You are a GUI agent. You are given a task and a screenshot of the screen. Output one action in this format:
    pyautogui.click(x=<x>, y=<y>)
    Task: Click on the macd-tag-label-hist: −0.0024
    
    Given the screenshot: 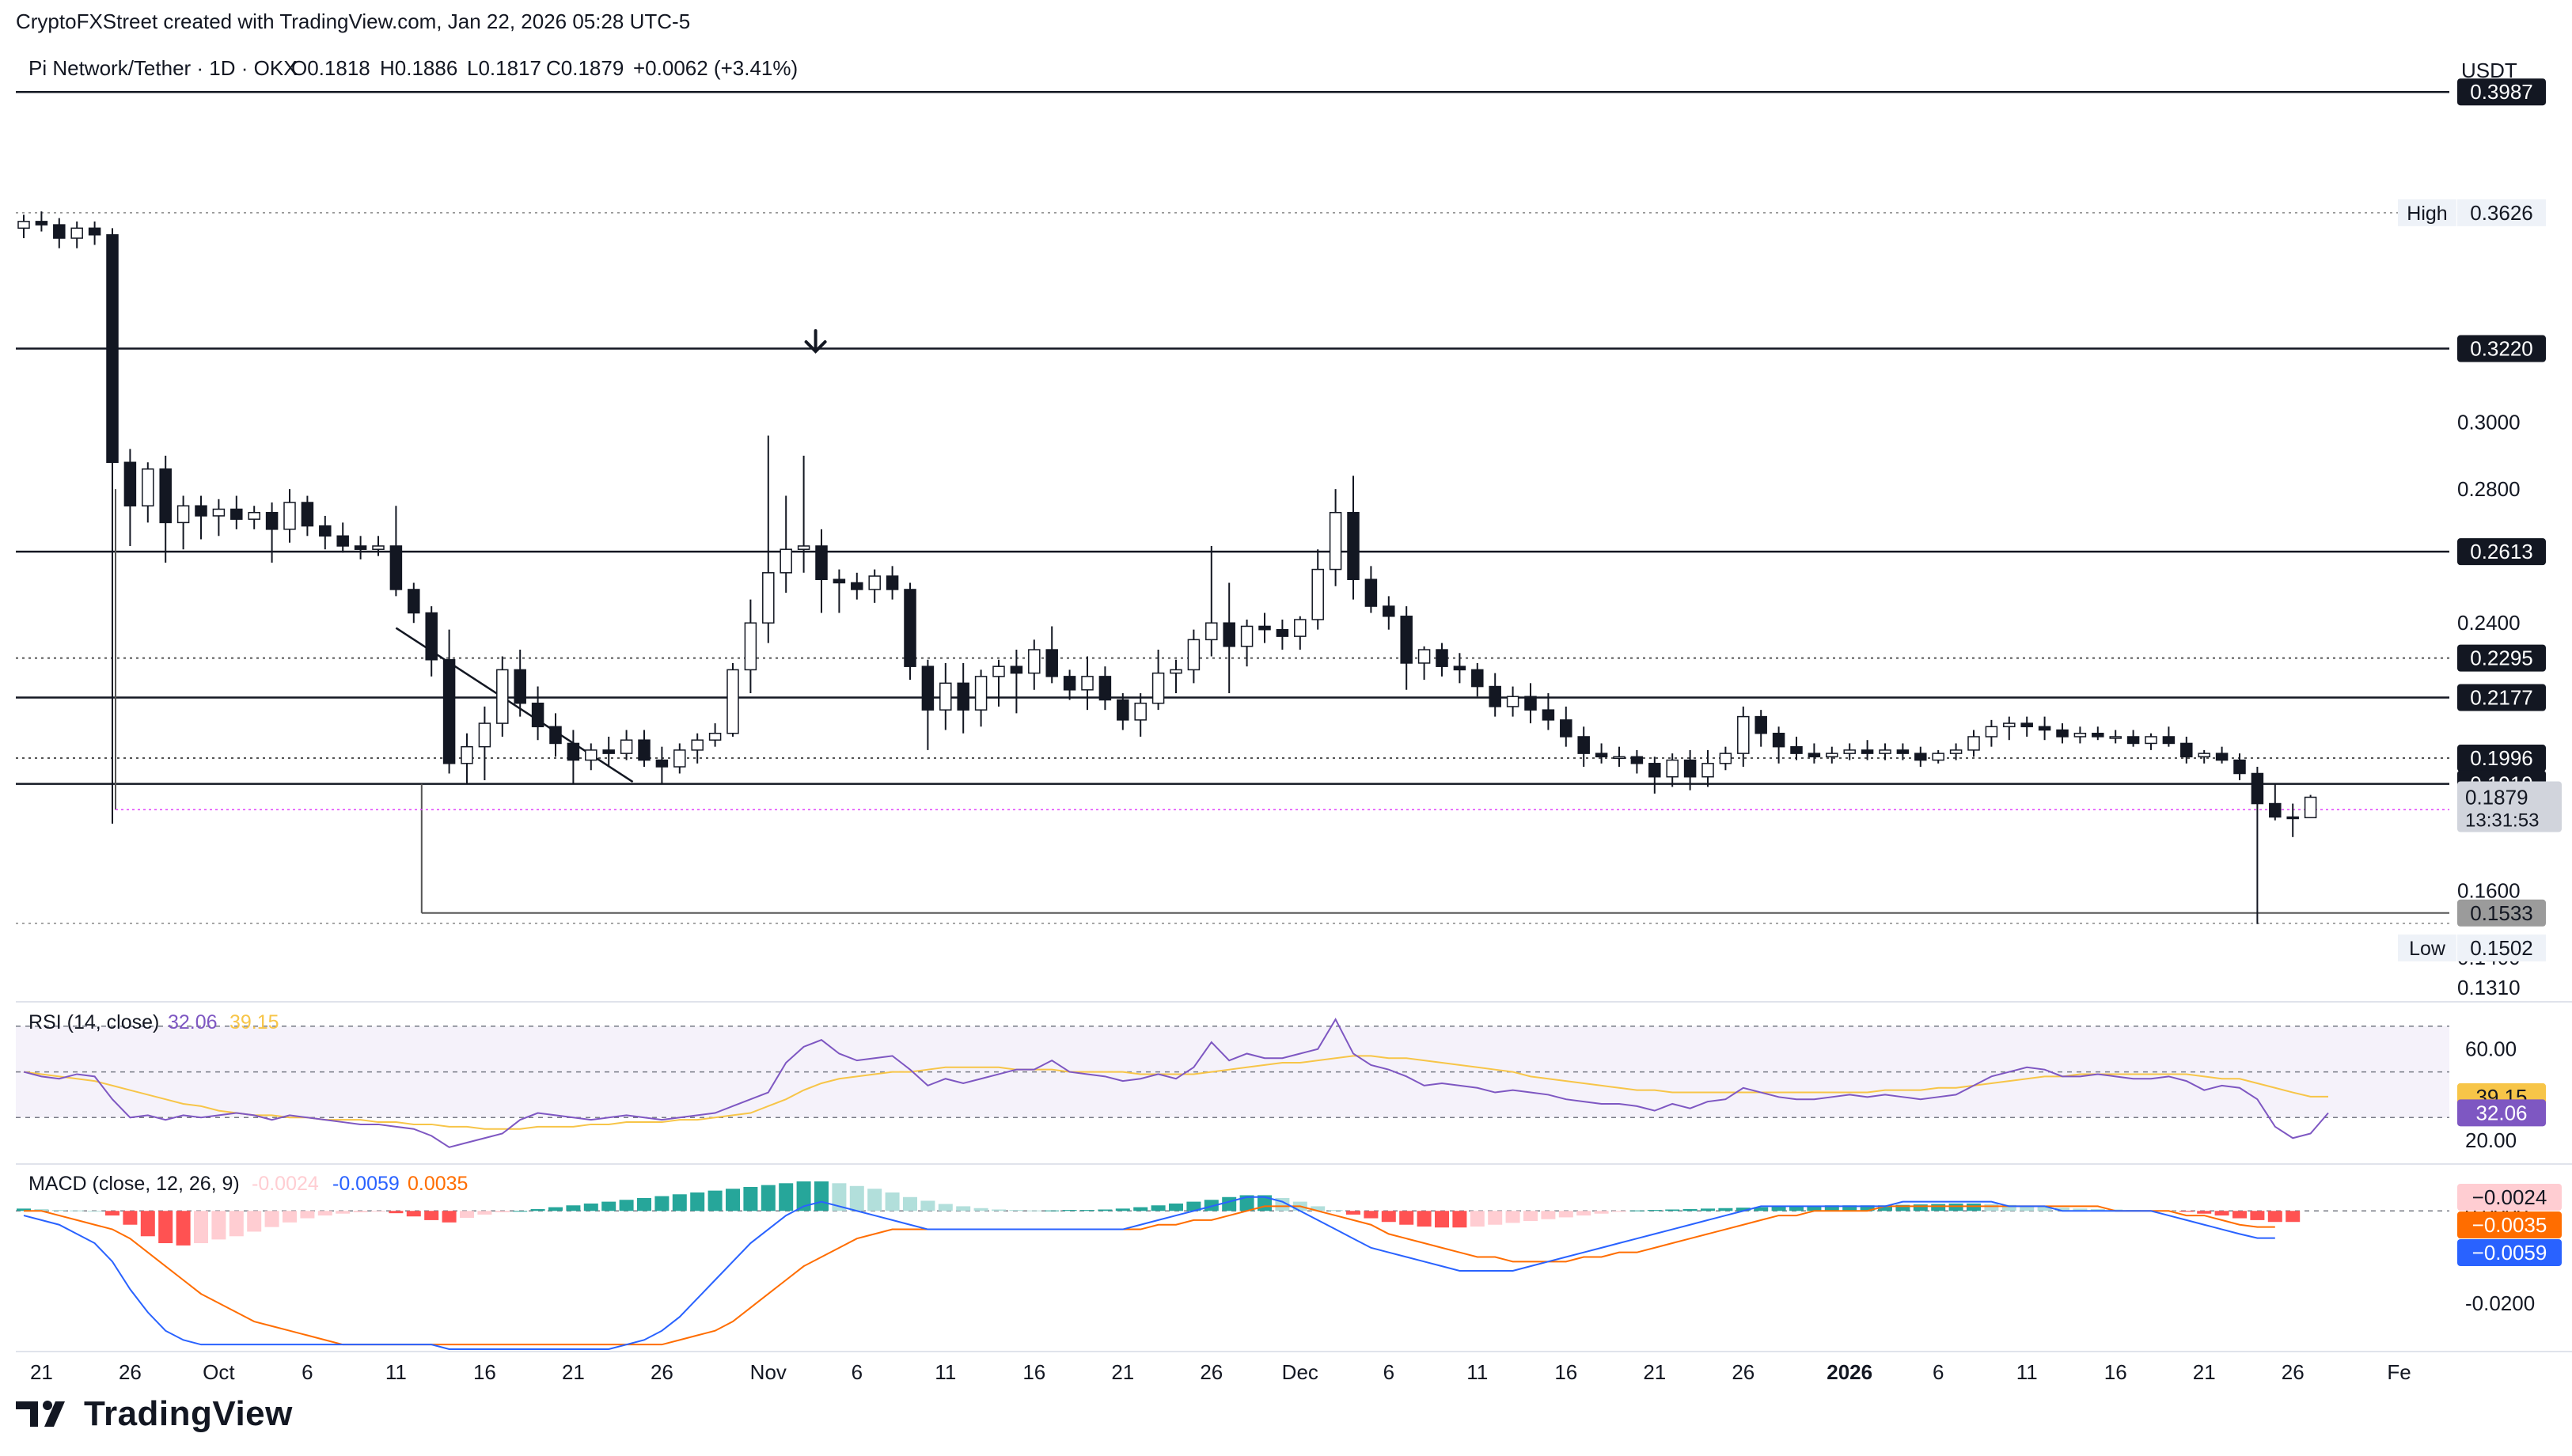 What is the action you would take?
    pyautogui.click(x=2509, y=1197)
    